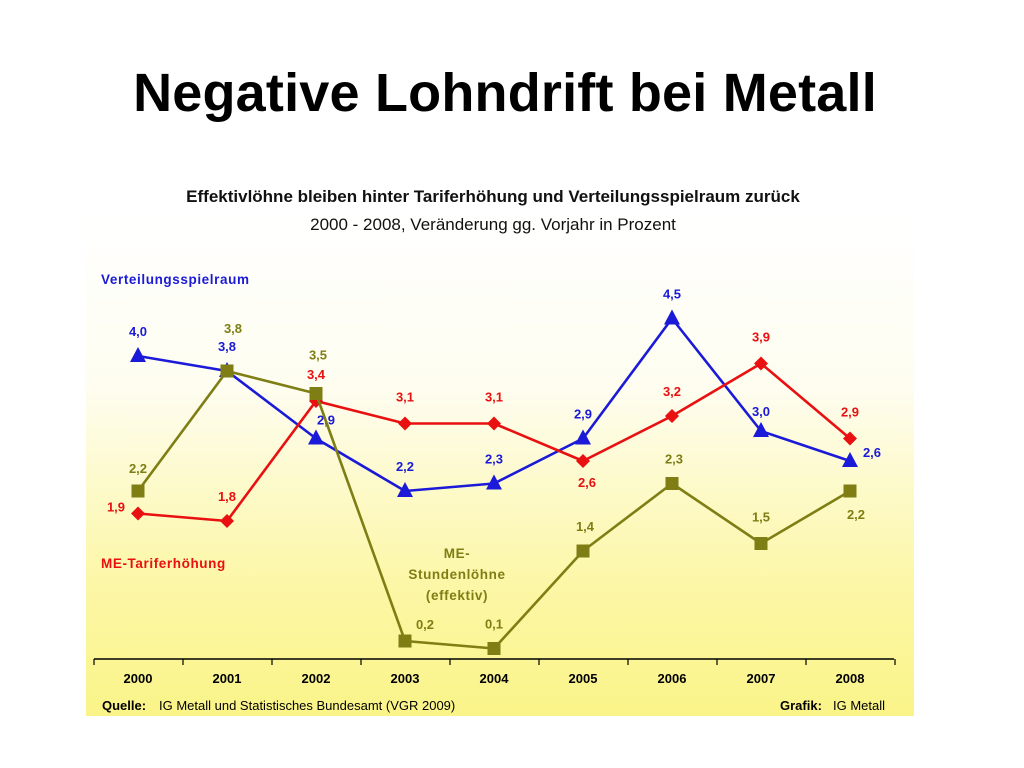 This screenshot has height=768, width=1024. Describe the element at coordinates (494, 624) in the screenshot. I see `data-label: 0,1` at that location.